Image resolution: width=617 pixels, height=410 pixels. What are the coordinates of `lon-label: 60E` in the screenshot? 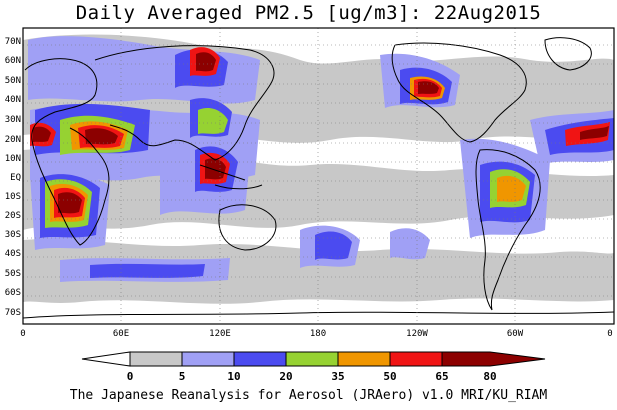 It's located at (121, 334).